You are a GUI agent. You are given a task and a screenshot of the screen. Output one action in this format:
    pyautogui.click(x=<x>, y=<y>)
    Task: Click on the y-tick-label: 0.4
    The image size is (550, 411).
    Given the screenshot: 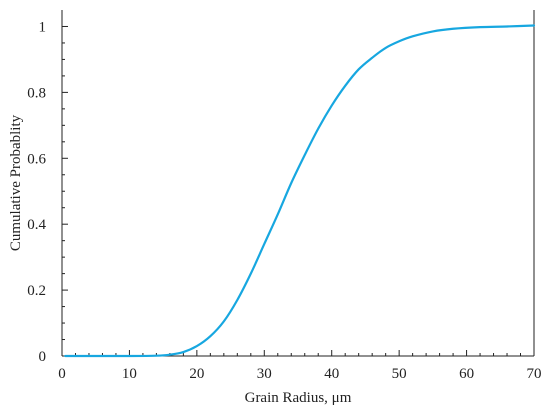 What is the action you would take?
    pyautogui.click(x=36, y=225)
    